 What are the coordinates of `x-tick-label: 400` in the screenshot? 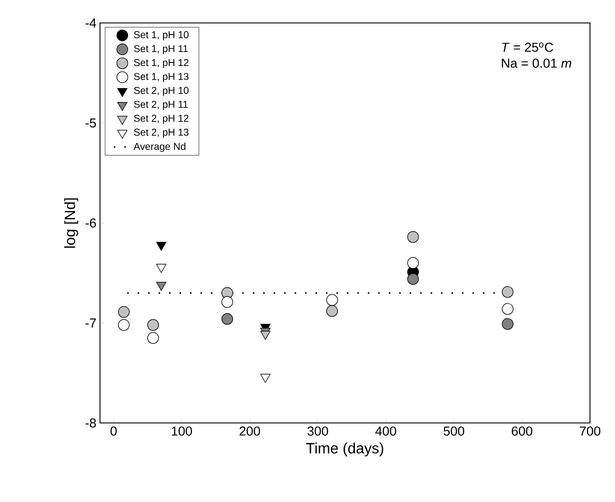 It's located at (385, 431).